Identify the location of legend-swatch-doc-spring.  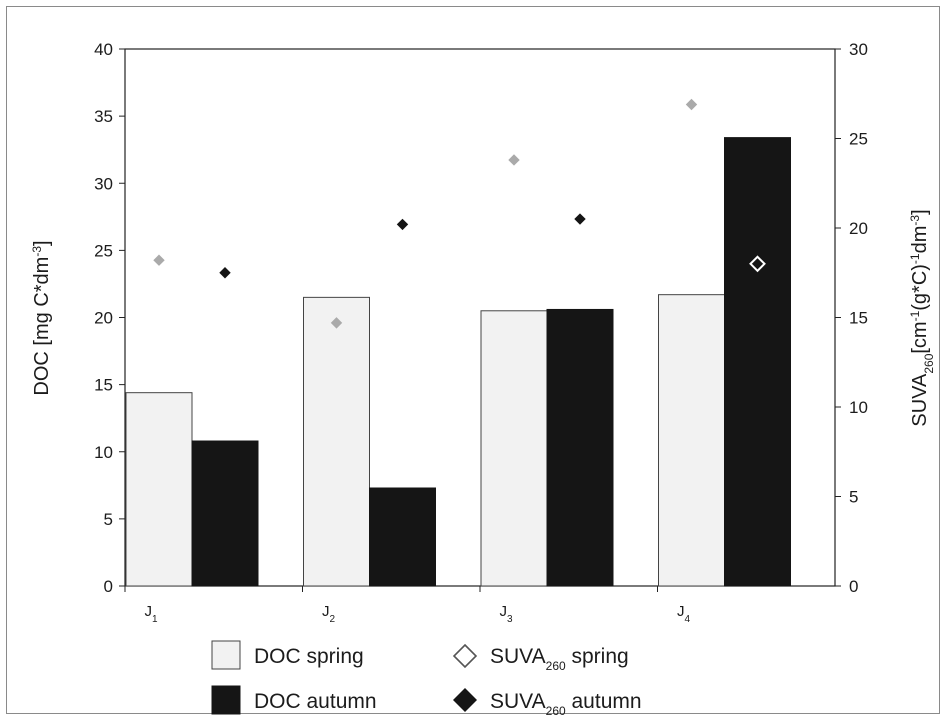
(226, 655).